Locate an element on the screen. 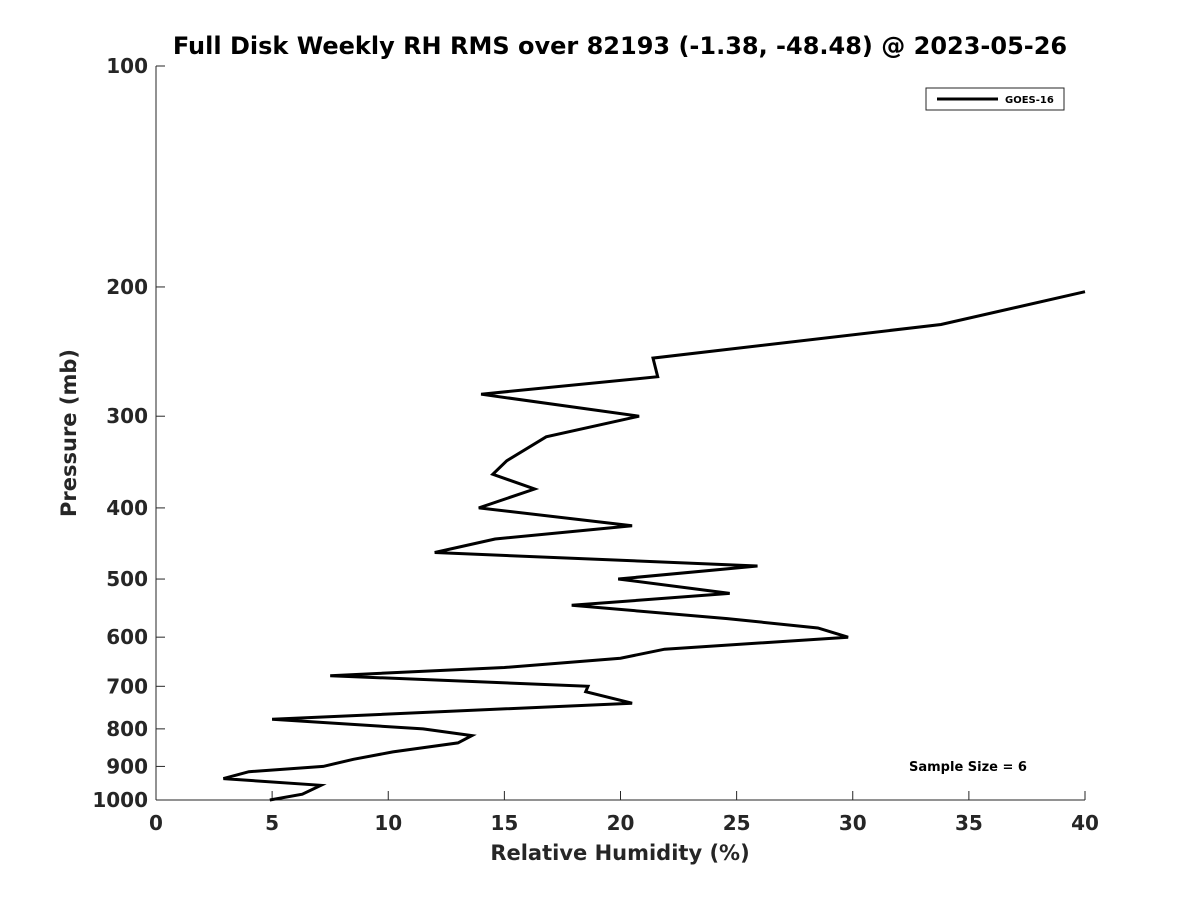 The image size is (1200, 900). x-tick-label: 30 is located at coordinates (853, 823).